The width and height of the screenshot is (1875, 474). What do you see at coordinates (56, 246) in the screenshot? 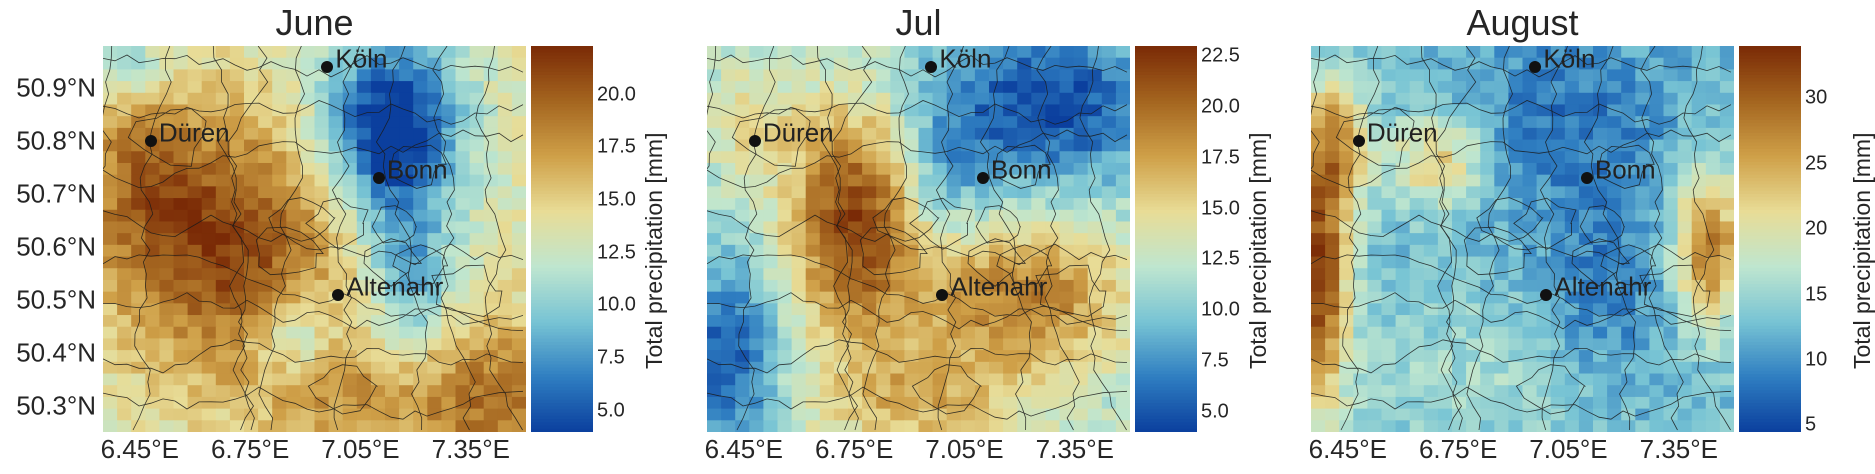
I see `latitude-tick: 50.6°N` at bounding box center [56, 246].